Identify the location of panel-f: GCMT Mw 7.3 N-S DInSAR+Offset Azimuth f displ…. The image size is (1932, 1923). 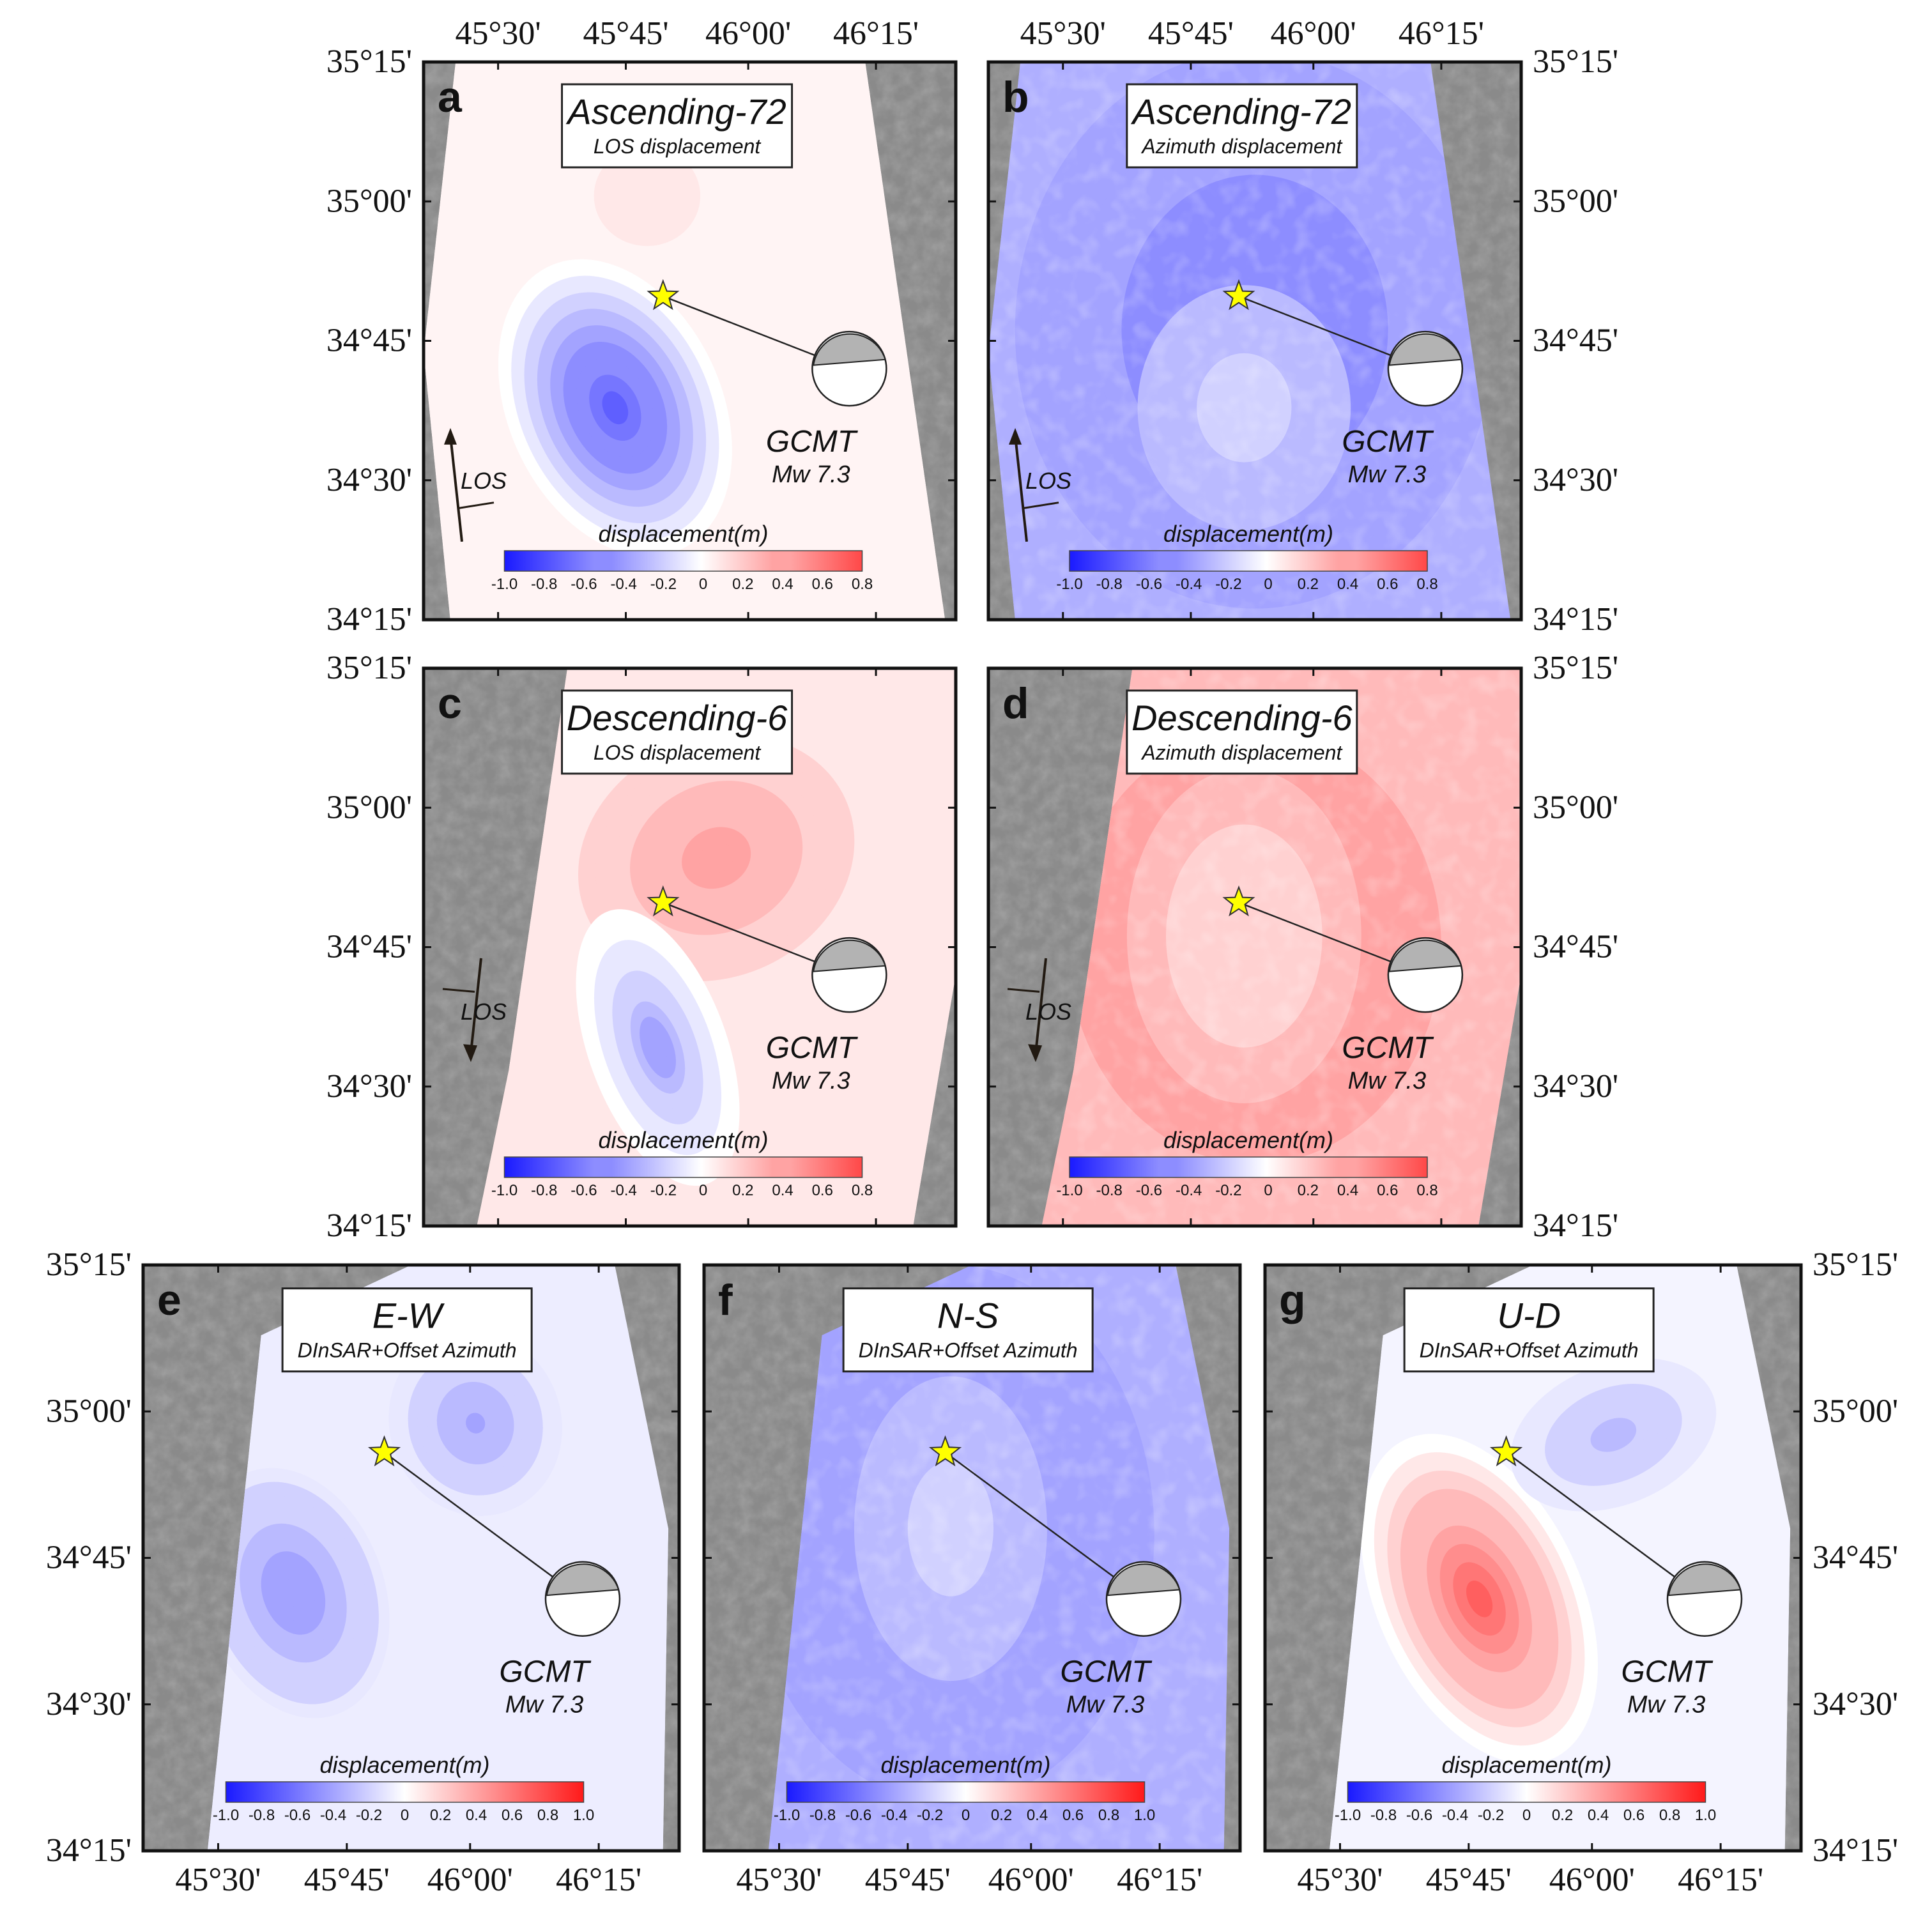
(972, 1580).